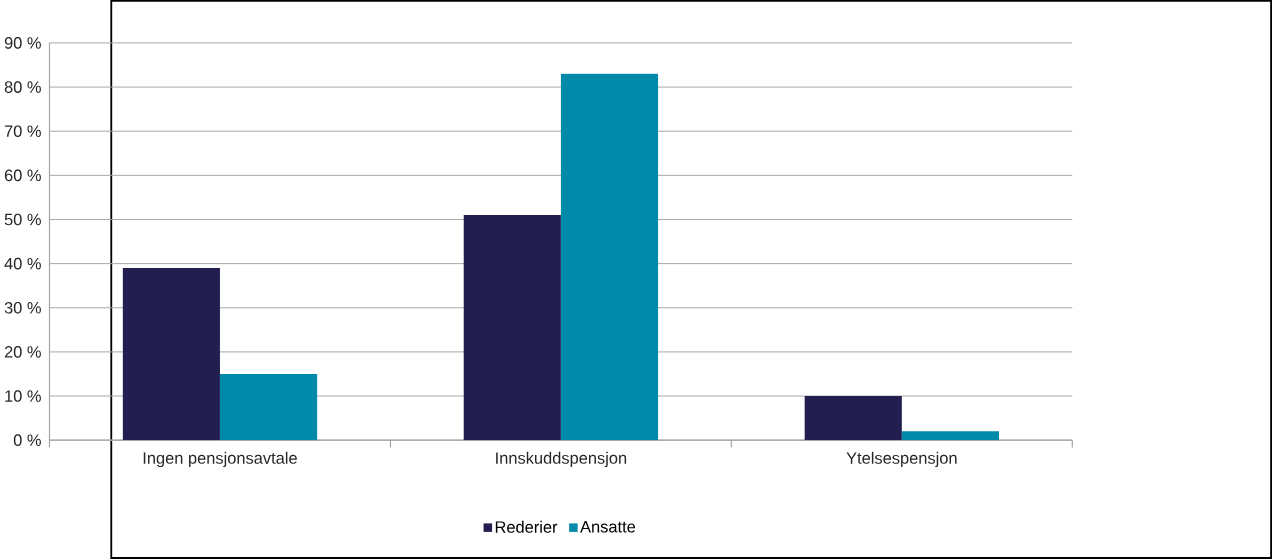 Image resolution: width=1272 pixels, height=559 pixels. I want to click on legend-label: Rederier, so click(526, 526).